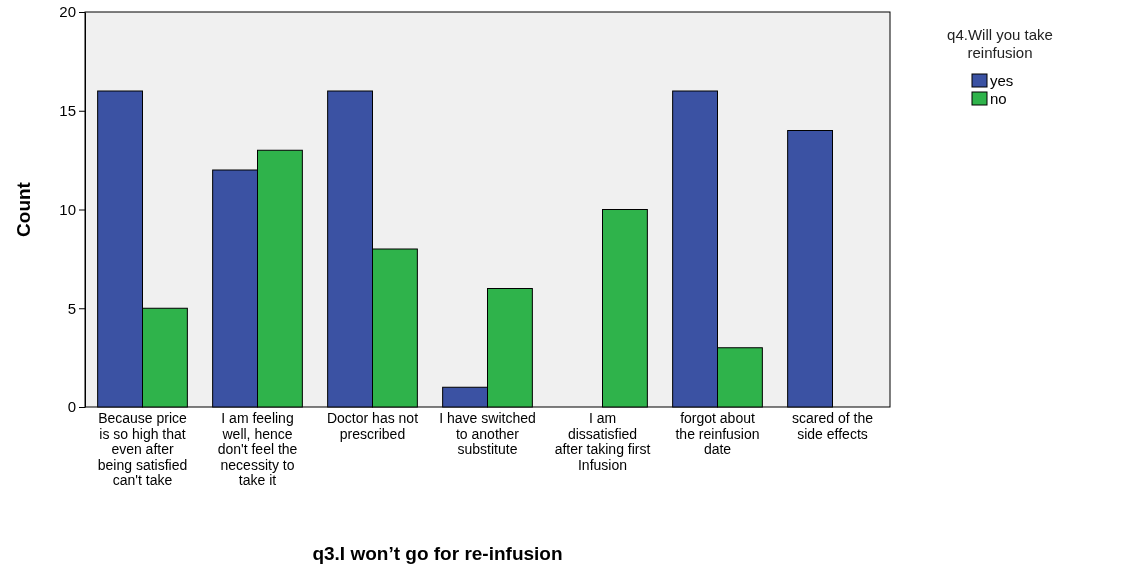 The width and height of the screenshot is (1128, 572). What do you see at coordinates (1000, 43) in the screenshot?
I see `legend-title: q4.Will you take reinfusion` at bounding box center [1000, 43].